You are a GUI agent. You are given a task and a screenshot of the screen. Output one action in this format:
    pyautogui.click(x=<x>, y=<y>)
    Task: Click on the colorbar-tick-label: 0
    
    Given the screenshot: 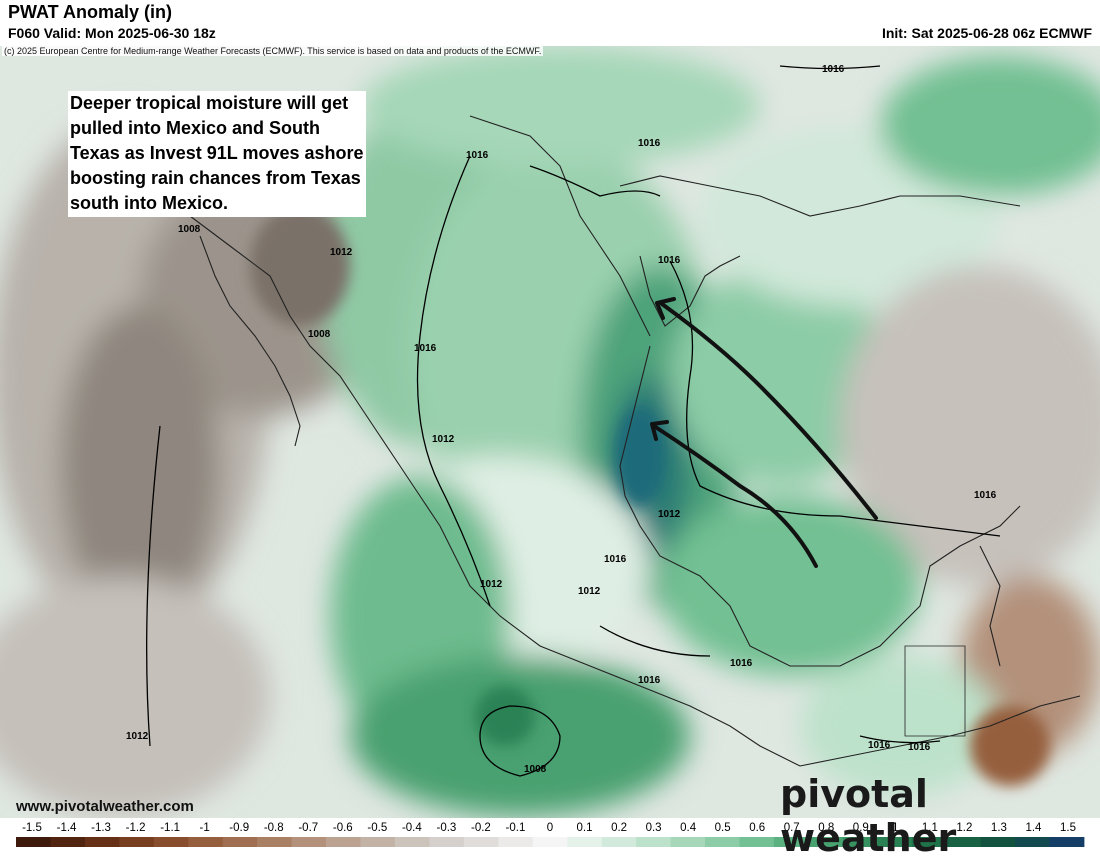 What is the action you would take?
    pyautogui.click(x=550, y=828)
    